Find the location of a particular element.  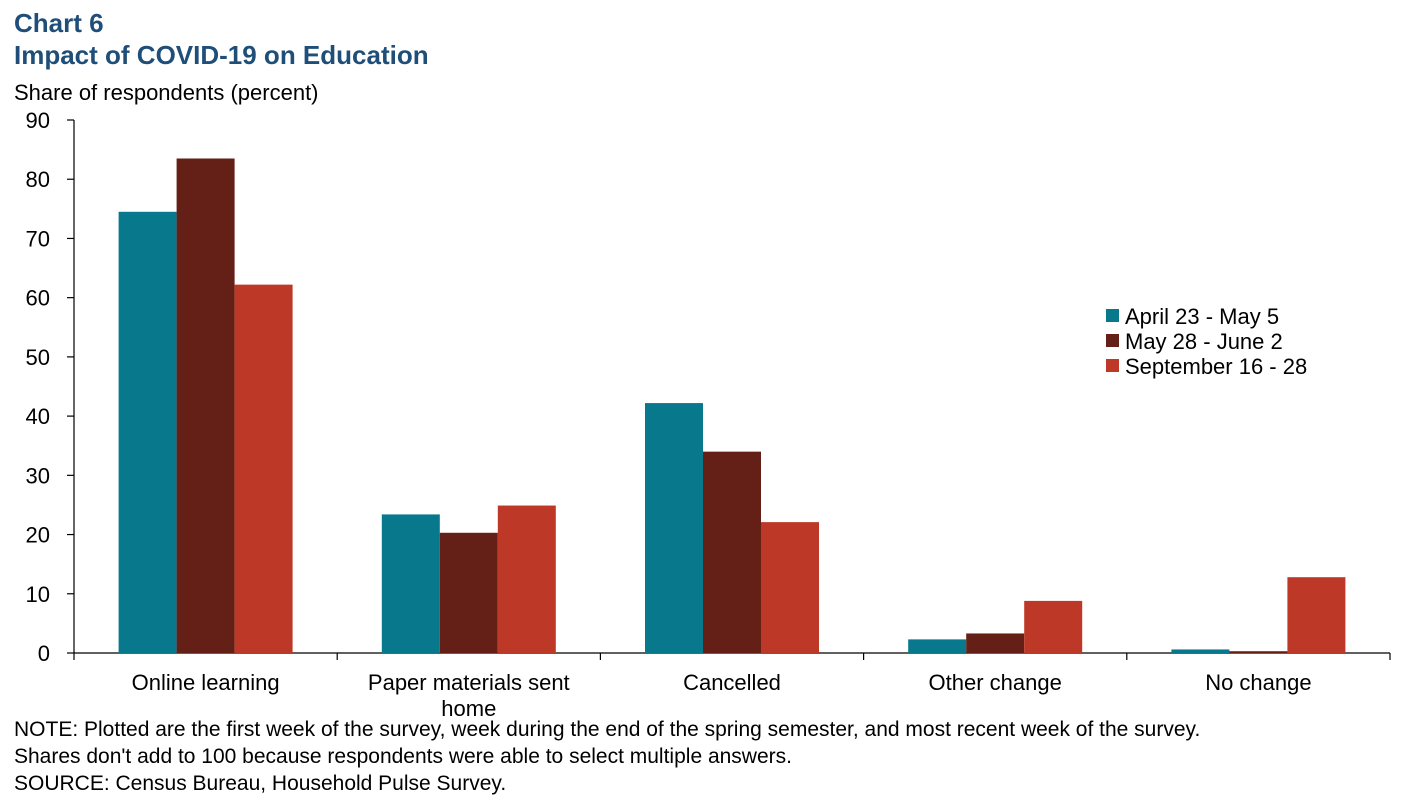

x-category-label: Paper materials sent home is located at coordinates (469, 695).